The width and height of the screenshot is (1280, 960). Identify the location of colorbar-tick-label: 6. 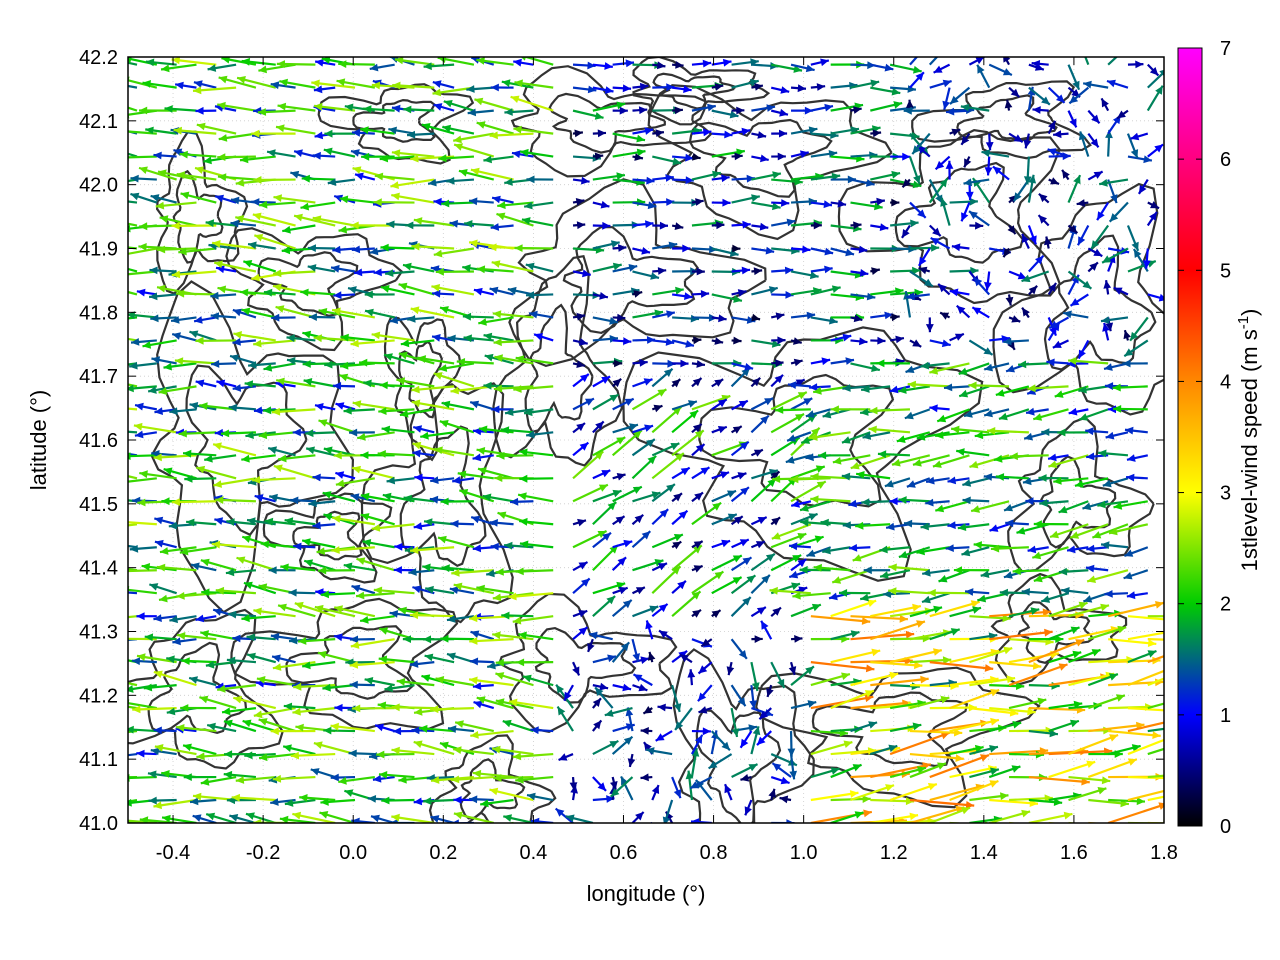
(1225, 160).